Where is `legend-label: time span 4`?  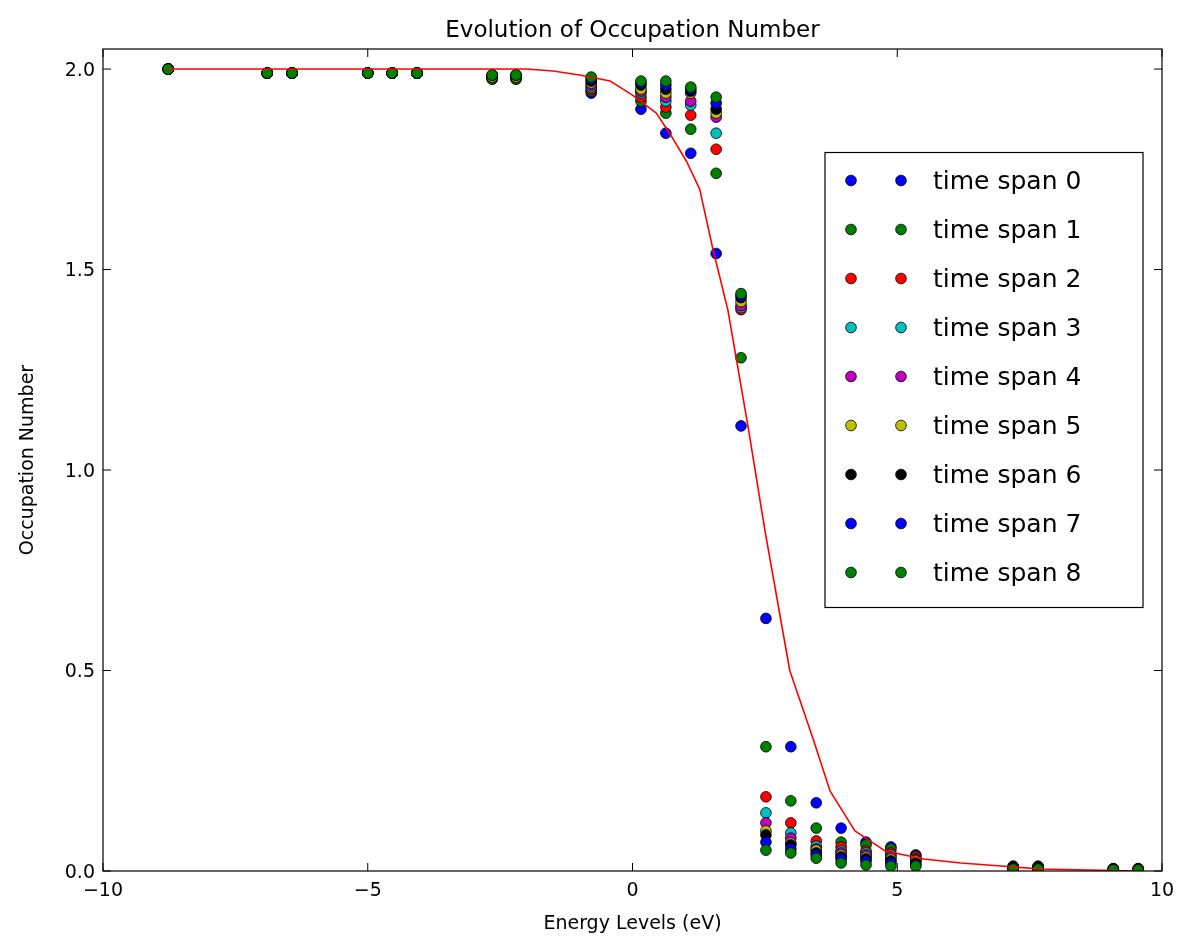 legend-label: time span 4 is located at coordinates (1007, 377).